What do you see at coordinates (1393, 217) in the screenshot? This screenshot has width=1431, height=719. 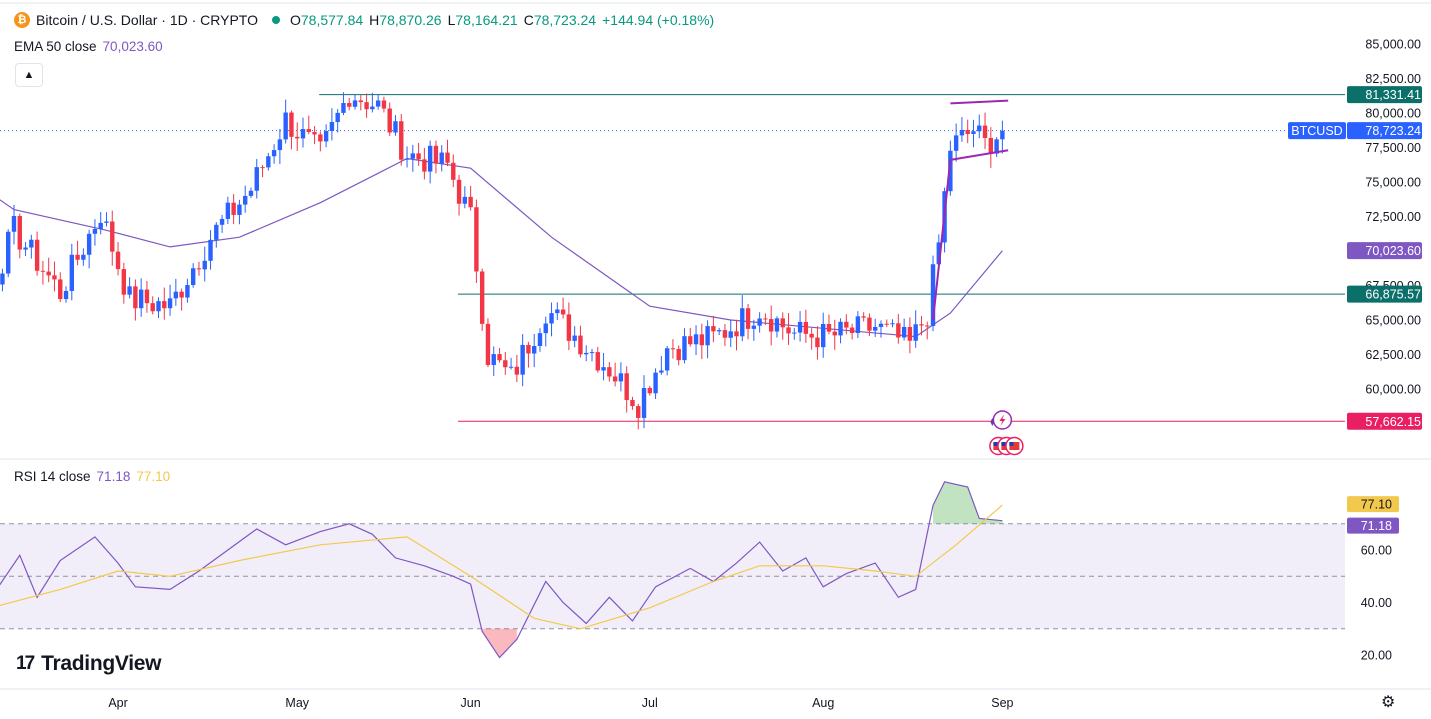 I see `price-tick-label: 72,500.00` at bounding box center [1393, 217].